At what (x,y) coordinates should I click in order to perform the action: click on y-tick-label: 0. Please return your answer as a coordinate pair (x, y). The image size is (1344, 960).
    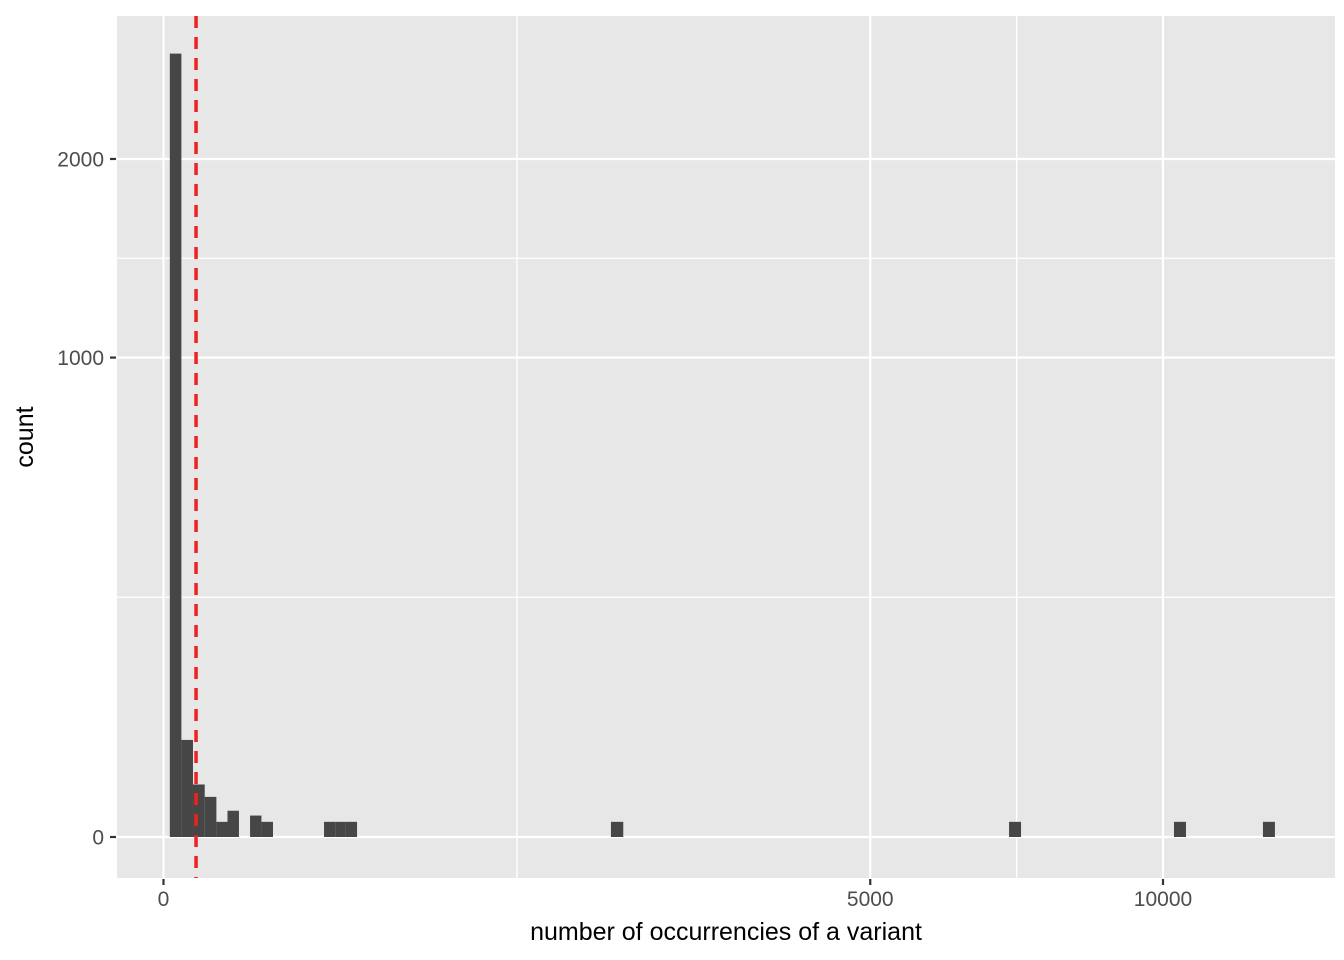
    Looking at the image, I should click on (98, 838).